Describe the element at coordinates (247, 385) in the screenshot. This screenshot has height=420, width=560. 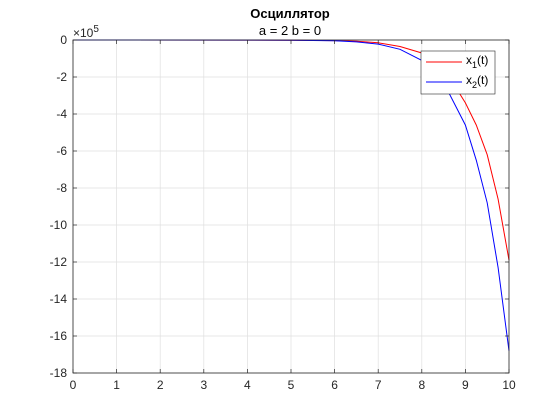
I see `x-tick-label: 4` at that location.